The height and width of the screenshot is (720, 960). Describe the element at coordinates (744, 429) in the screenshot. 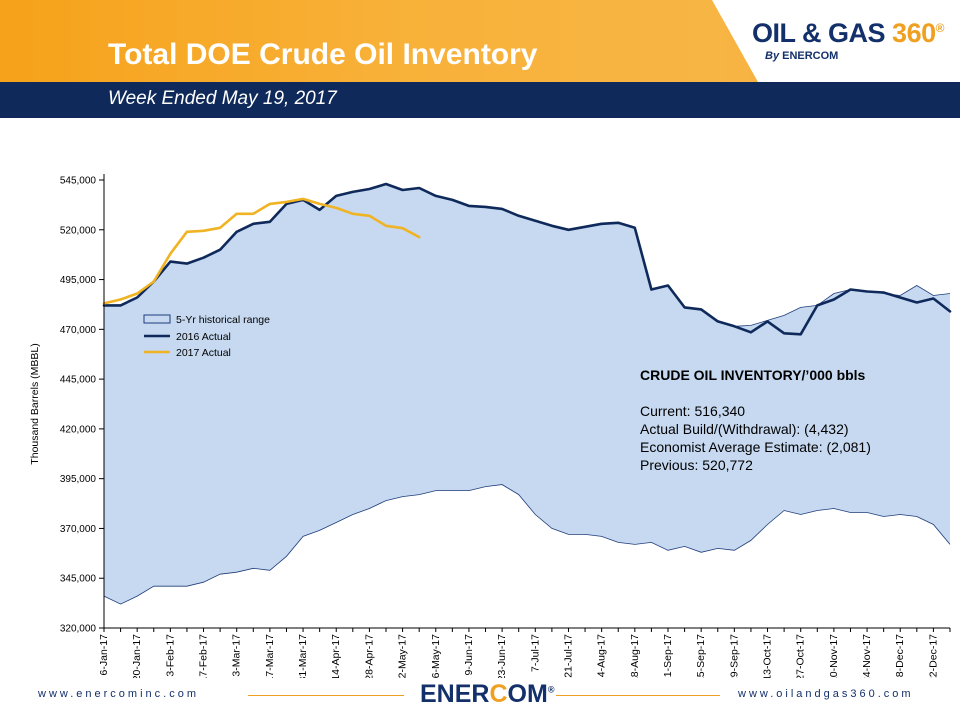

I see `callout-build-withdrawal: Actual Build/(Withdrawal): (4,432)` at that location.